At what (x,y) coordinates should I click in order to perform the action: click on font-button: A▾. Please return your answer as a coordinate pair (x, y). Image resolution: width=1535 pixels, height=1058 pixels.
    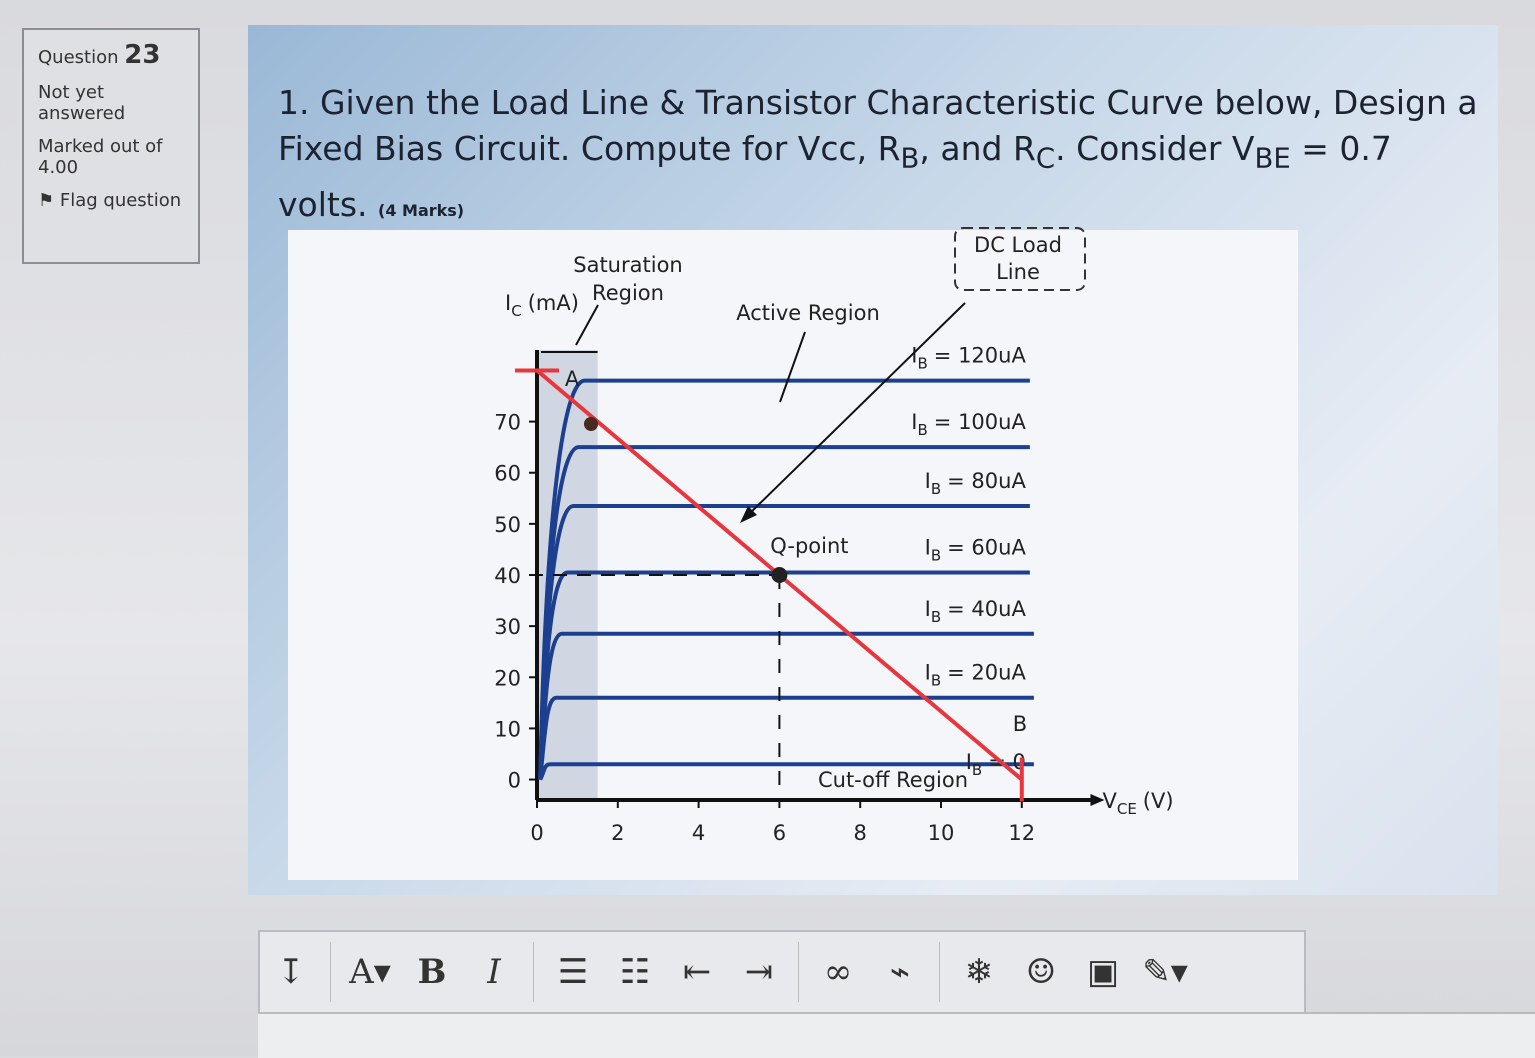
    Looking at the image, I should click on (370, 972).